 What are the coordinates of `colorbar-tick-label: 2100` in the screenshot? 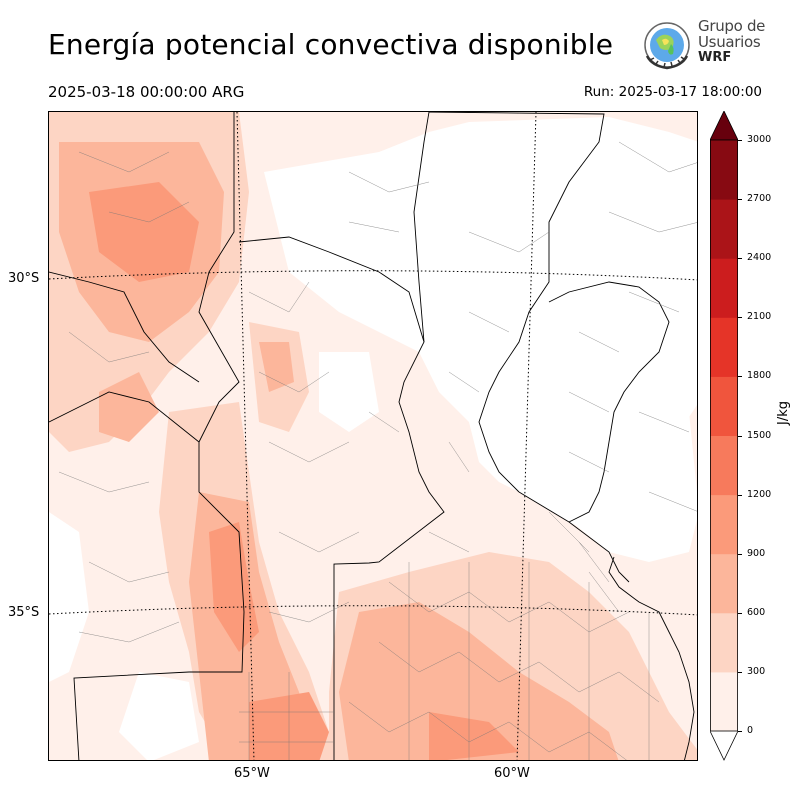 It's located at (759, 317).